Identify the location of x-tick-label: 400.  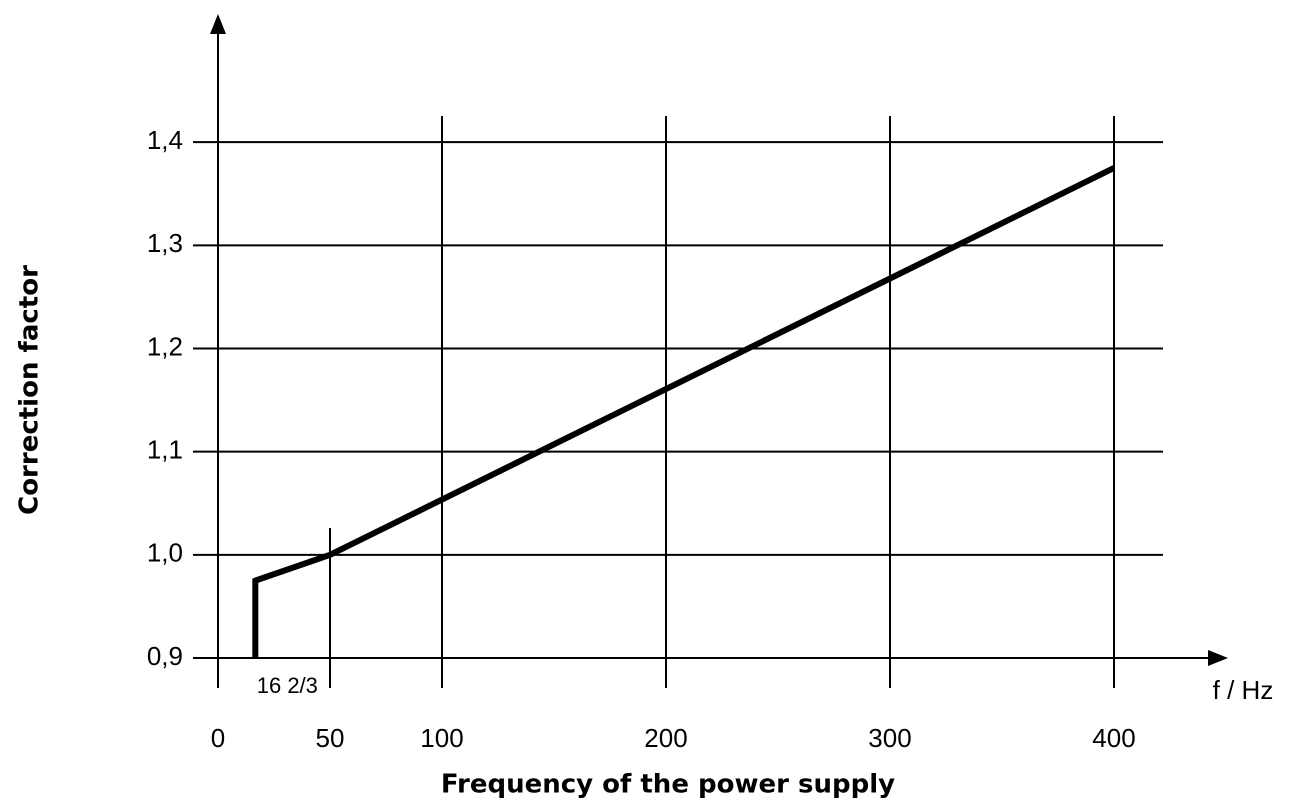
(1113, 738).